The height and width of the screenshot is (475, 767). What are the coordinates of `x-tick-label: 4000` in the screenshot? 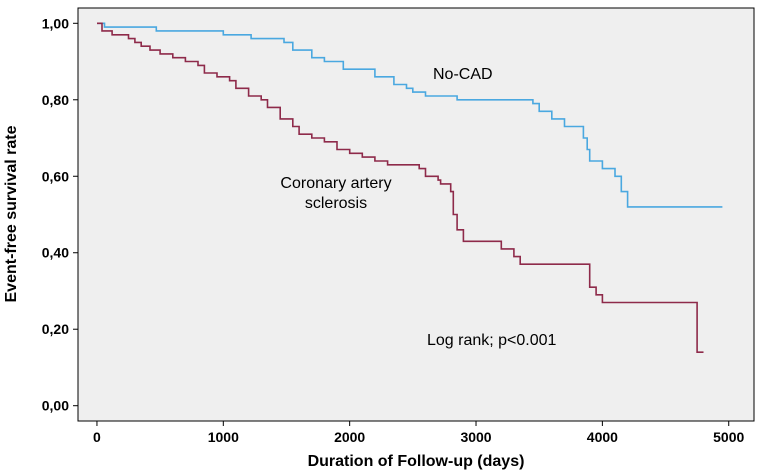 It's located at (602, 437).